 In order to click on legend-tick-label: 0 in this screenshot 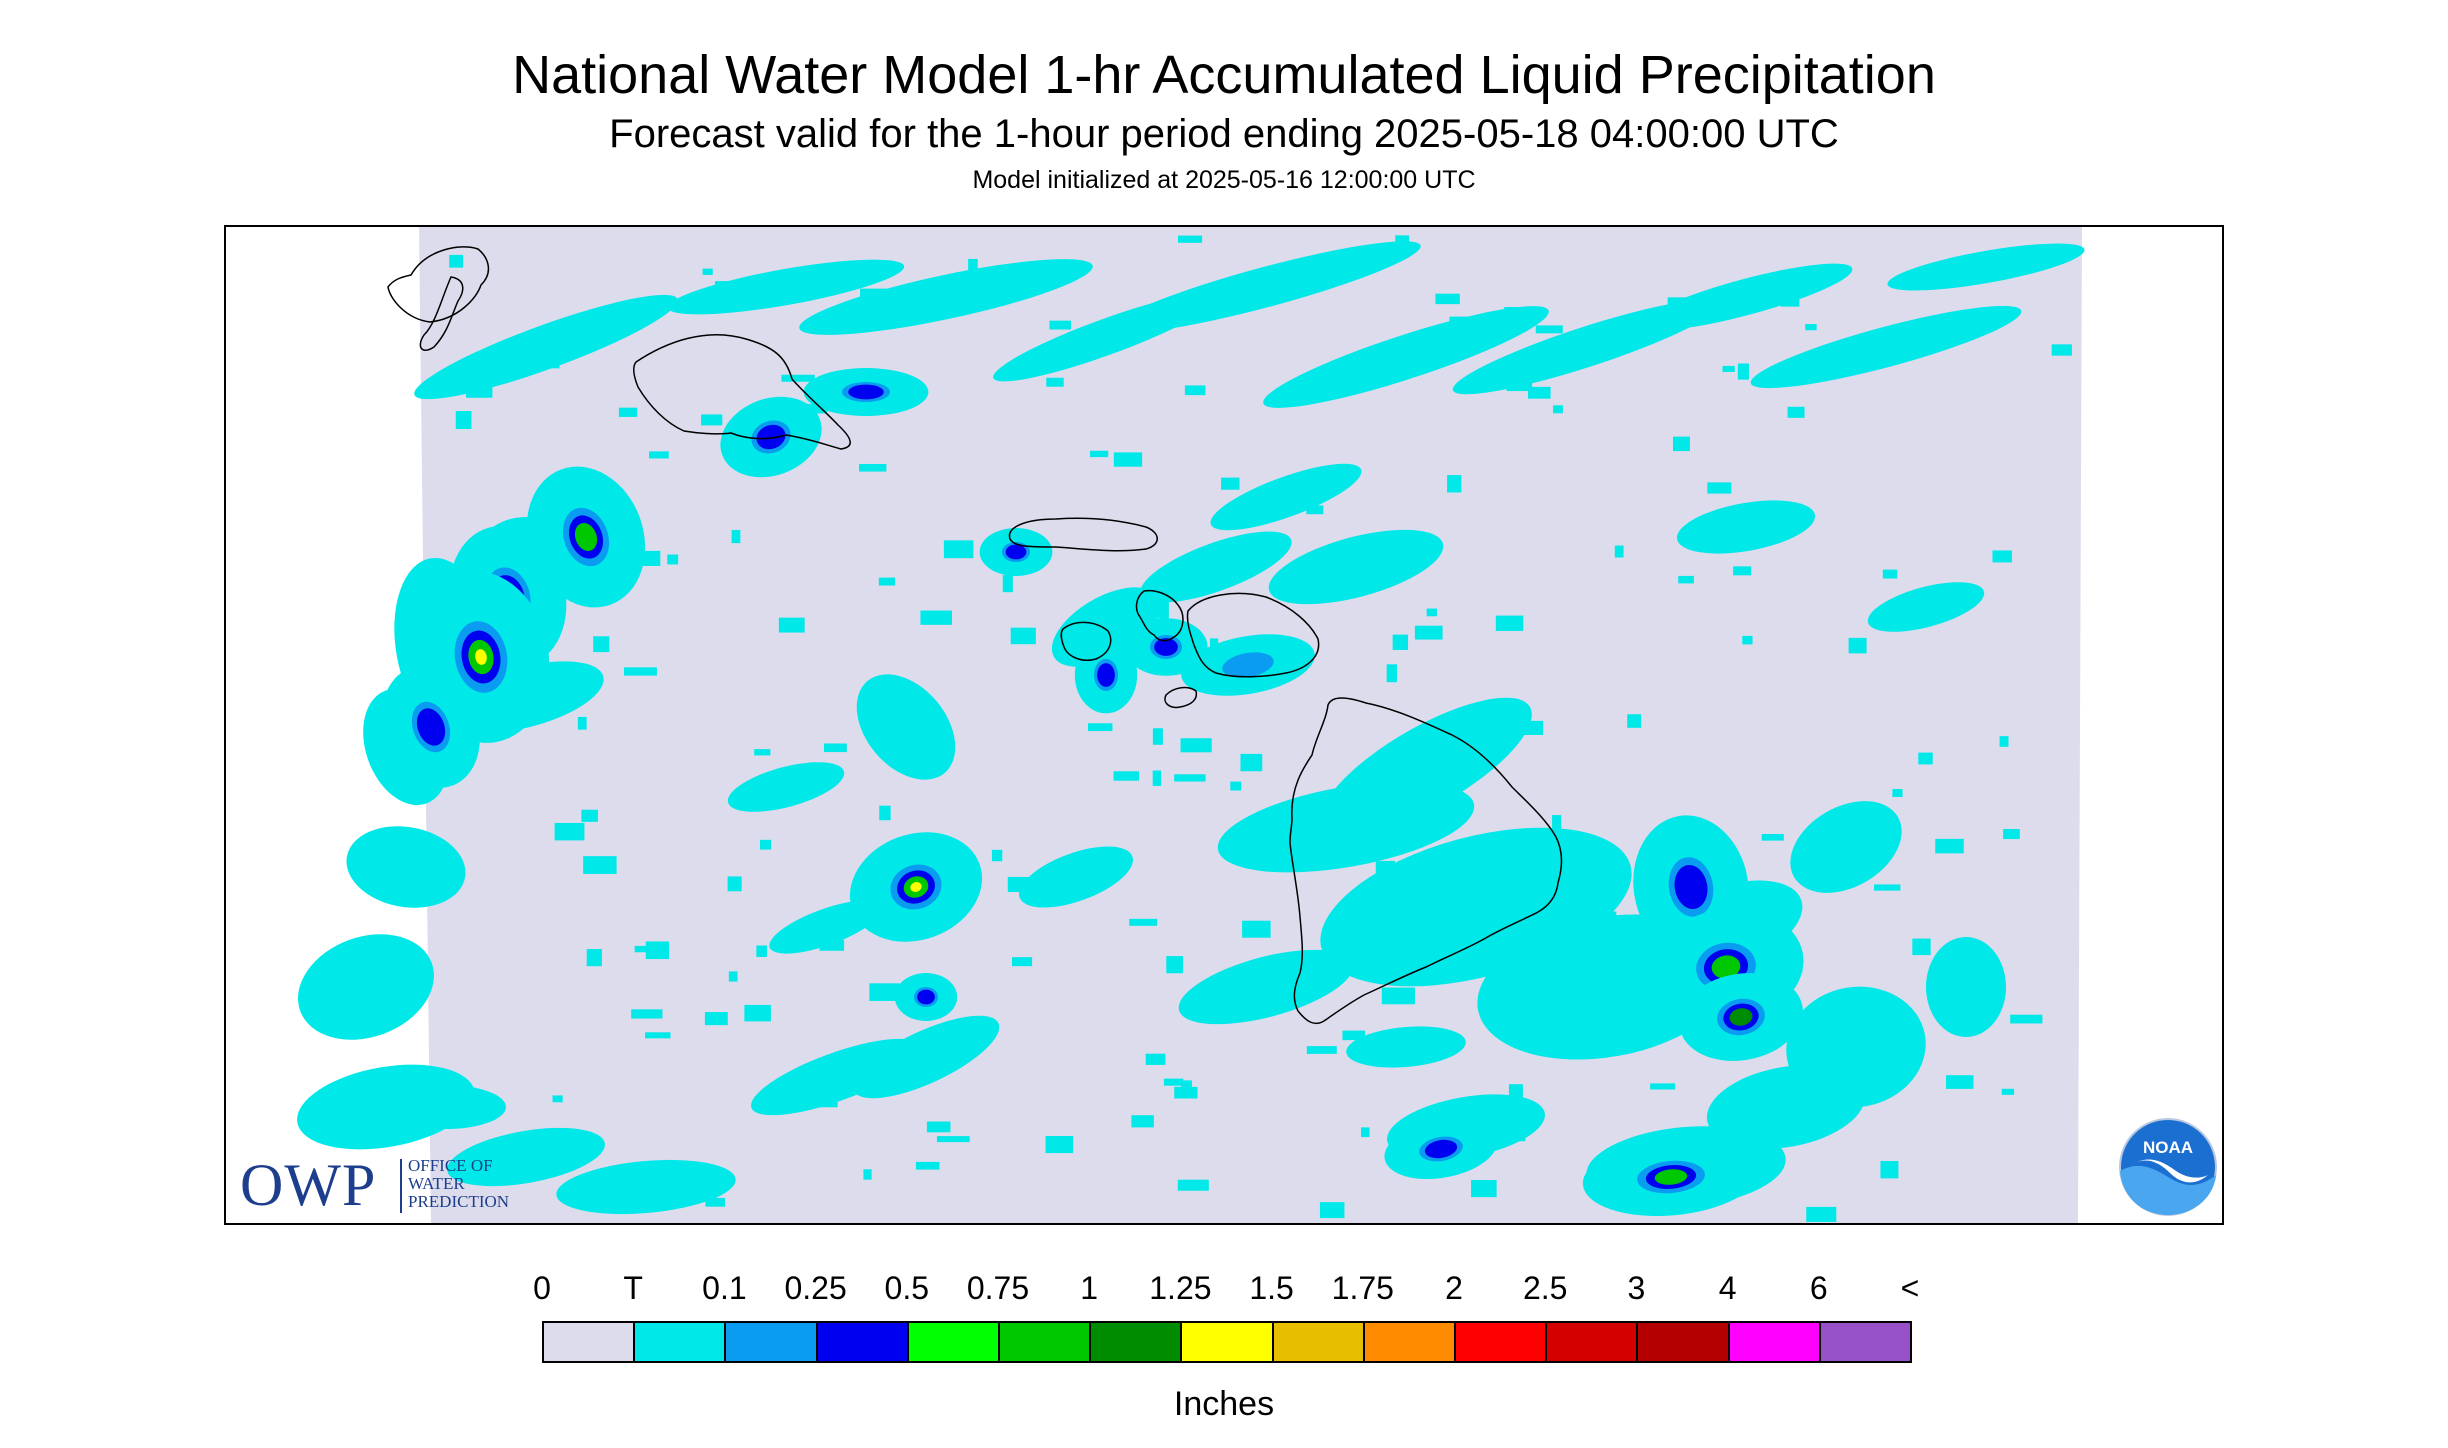, I will do `click(542, 1288)`.